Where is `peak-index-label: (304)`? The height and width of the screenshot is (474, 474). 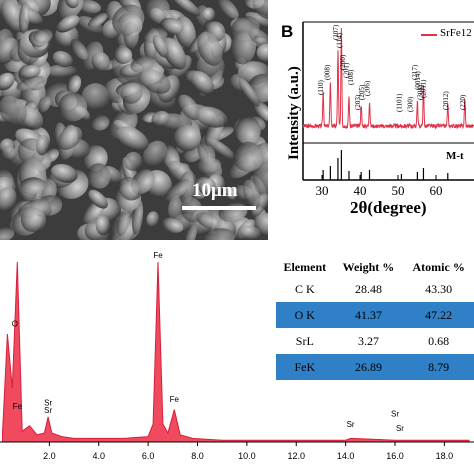 peak-index-label: (304) is located at coordinates (420, 92).